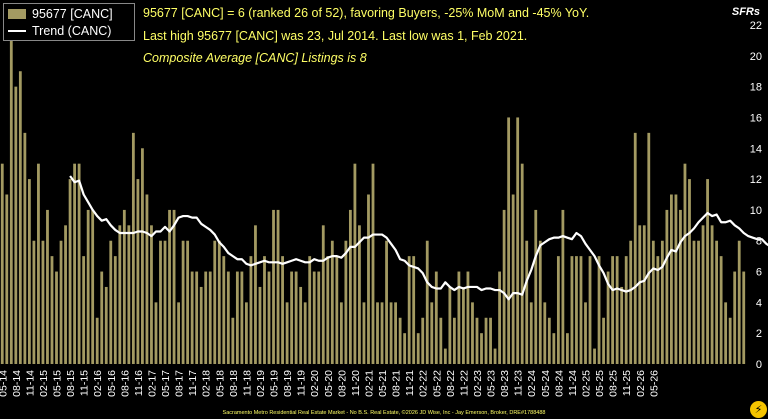  What do you see at coordinates (207, 383) in the screenshot?
I see `x-tick-label-02-18: 02-18` at bounding box center [207, 383].